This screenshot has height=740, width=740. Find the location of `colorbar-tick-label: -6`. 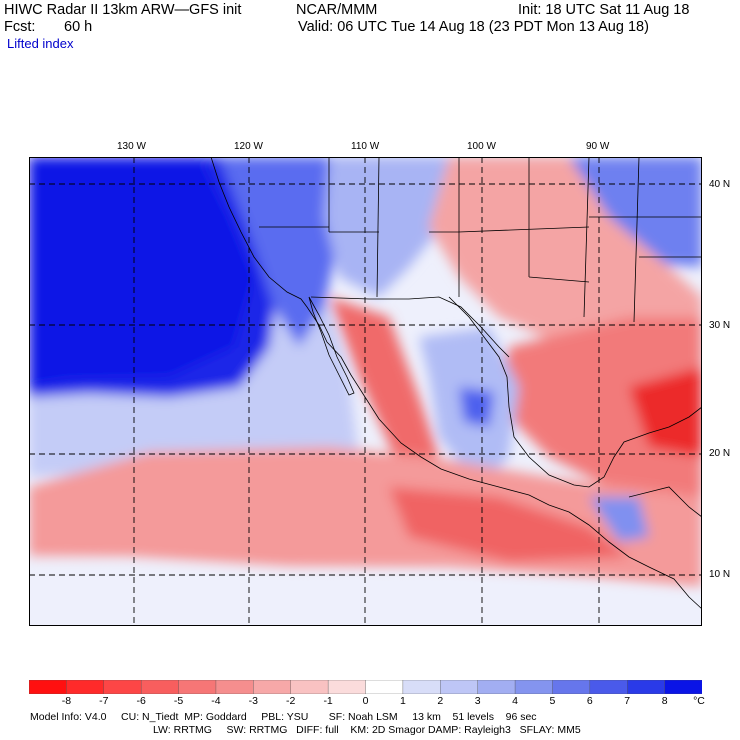

colorbar-tick-label: -6 is located at coordinates (141, 701).